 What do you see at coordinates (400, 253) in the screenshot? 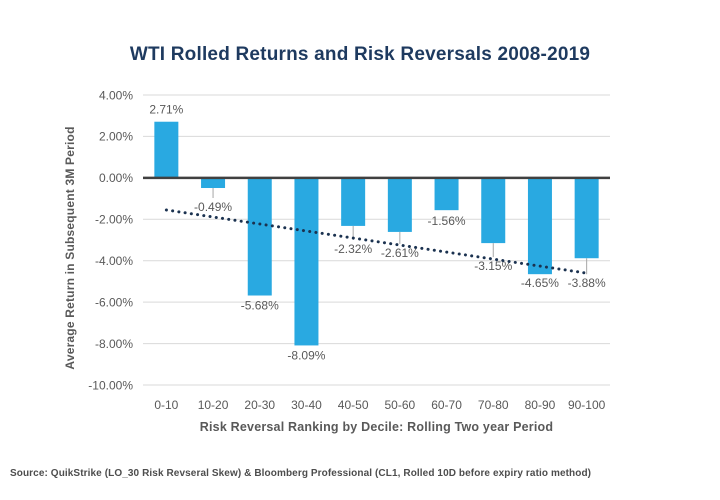
I see `bar-value-label: -2.61%` at bounding box center [400, 253].